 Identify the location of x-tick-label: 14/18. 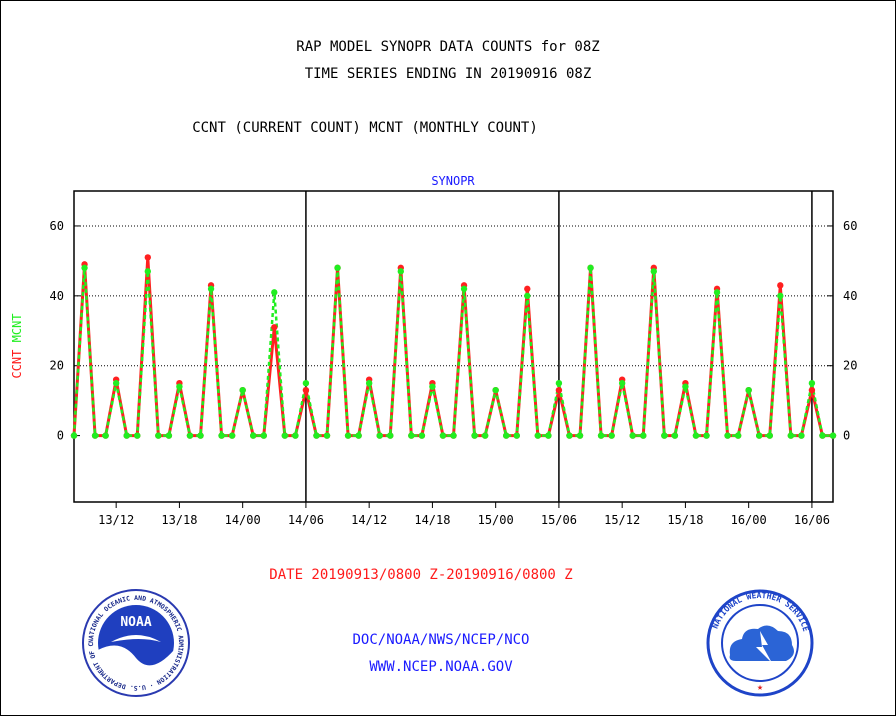
(432, 520).